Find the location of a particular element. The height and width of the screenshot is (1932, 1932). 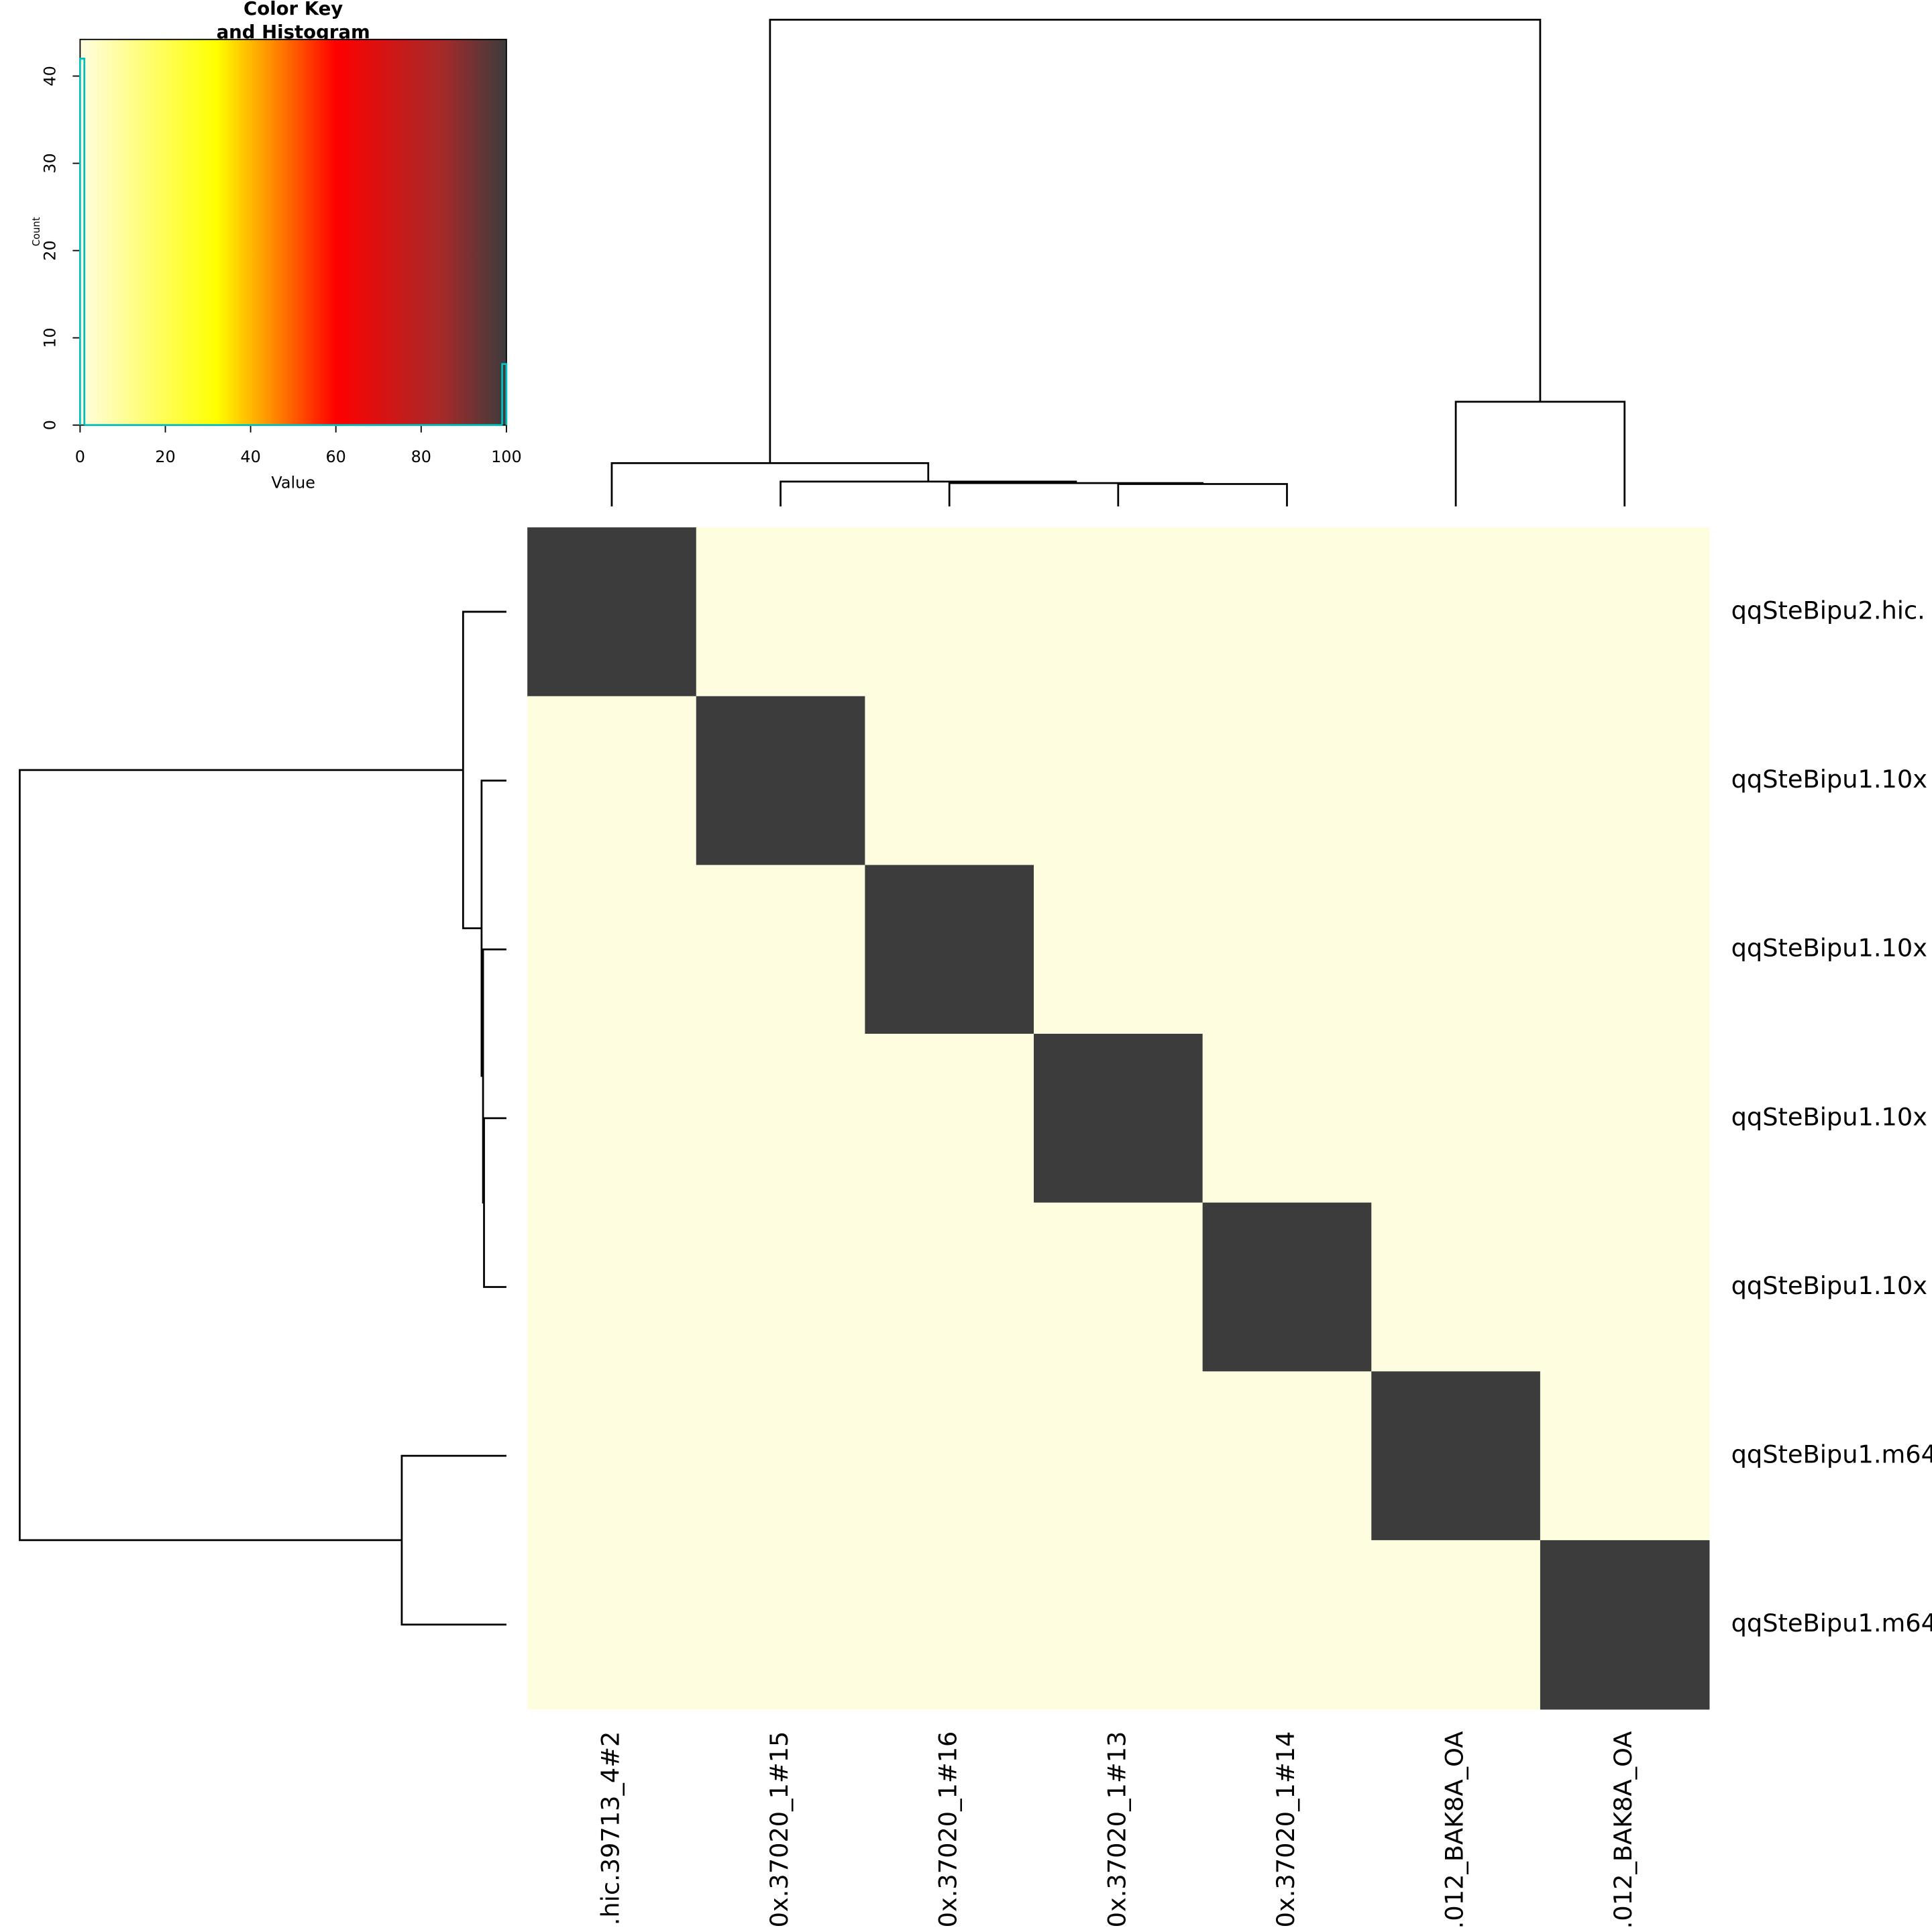

x-tick-label: 40 is located at coordinates (250, 456).